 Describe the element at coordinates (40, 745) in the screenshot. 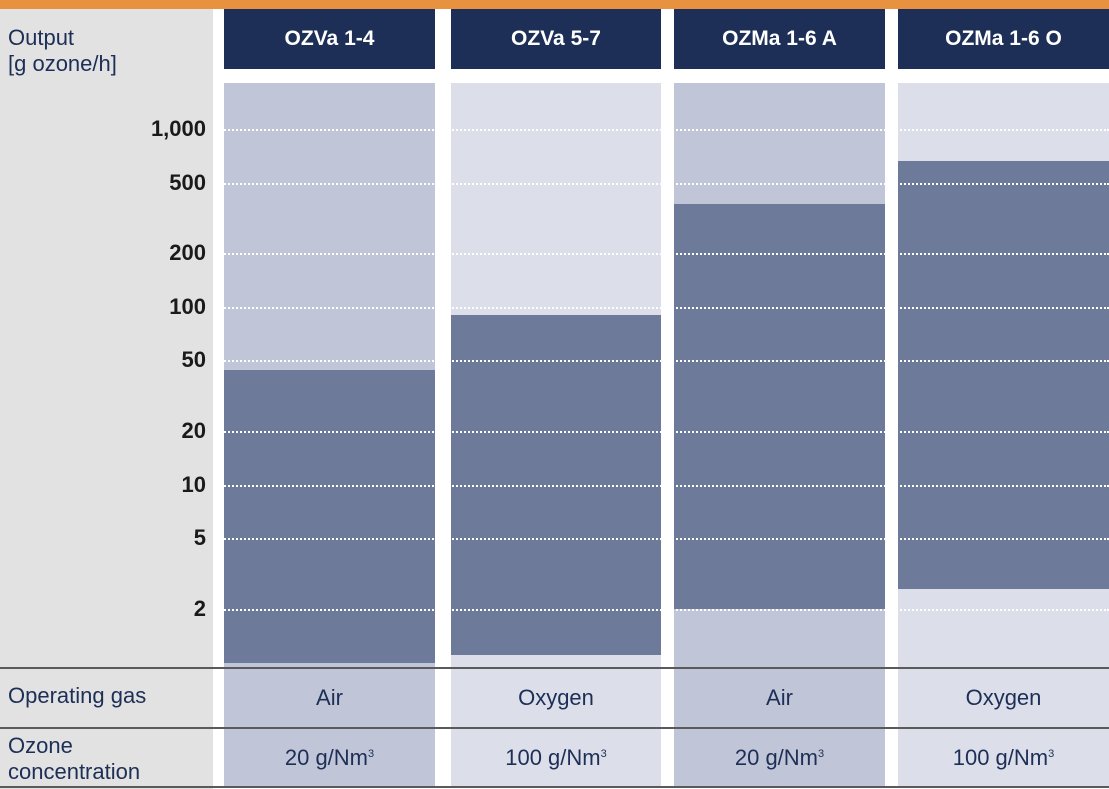

I see `ozone-concentration-label-line1: Ozone` at that location.